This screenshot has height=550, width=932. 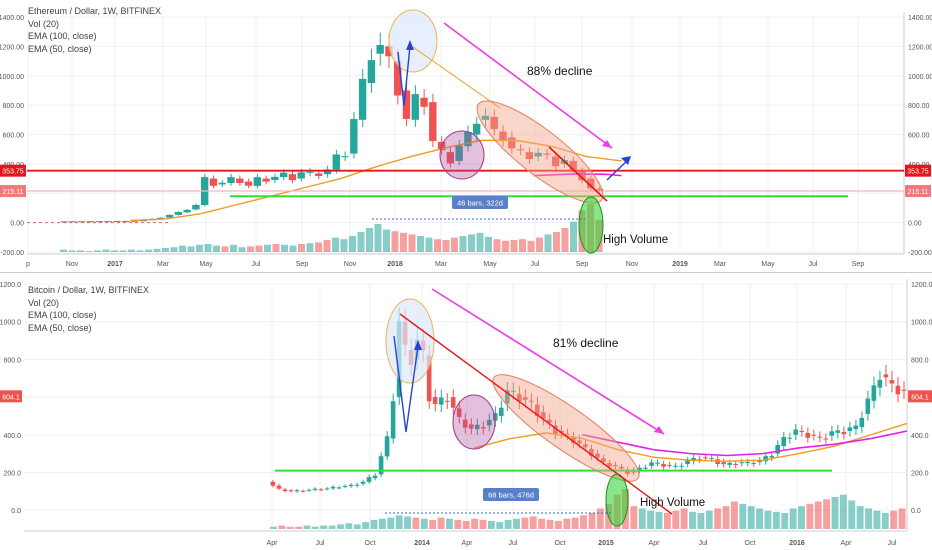 What do you see at coordinates (13, 191) in the screenshot?
I see `price-label-left` at bounding box center [13, 191].